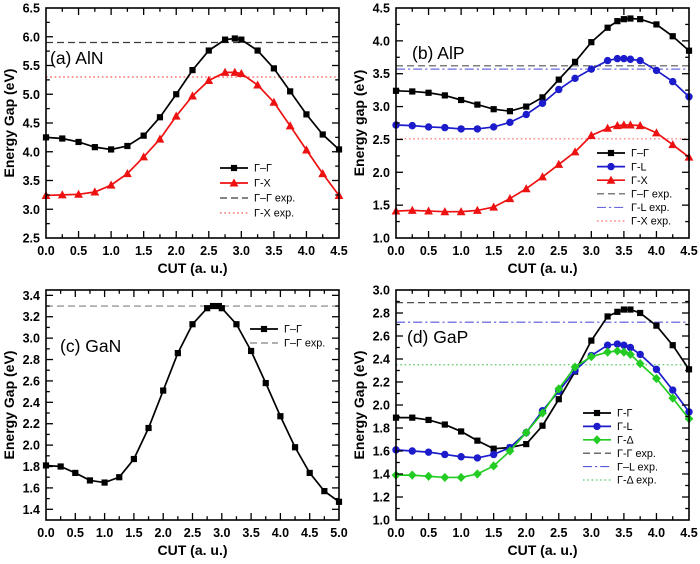  What do you see at coordinates (381, 429) in the screenshot?
I see `y-tick-label: 1.8` at bounding box center [381, 429].